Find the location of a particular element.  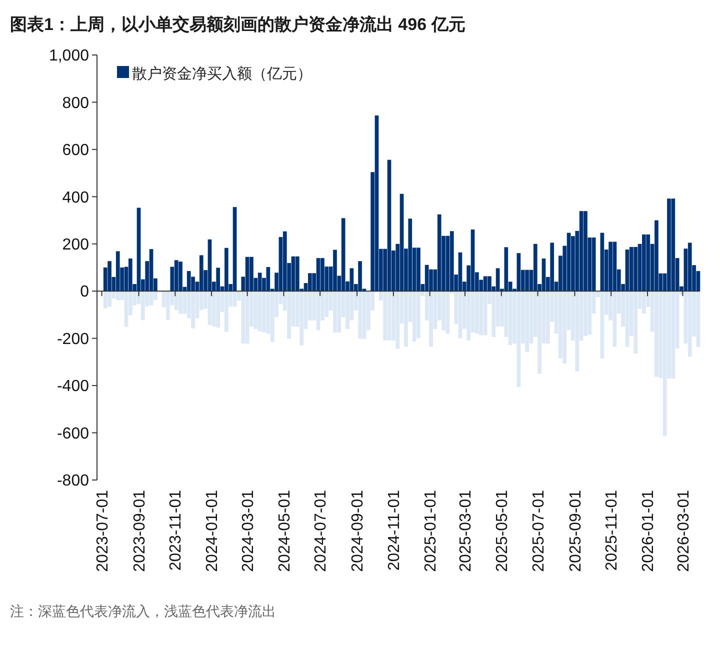

y-tick-label: 800 is located at coordinates (76, 103).